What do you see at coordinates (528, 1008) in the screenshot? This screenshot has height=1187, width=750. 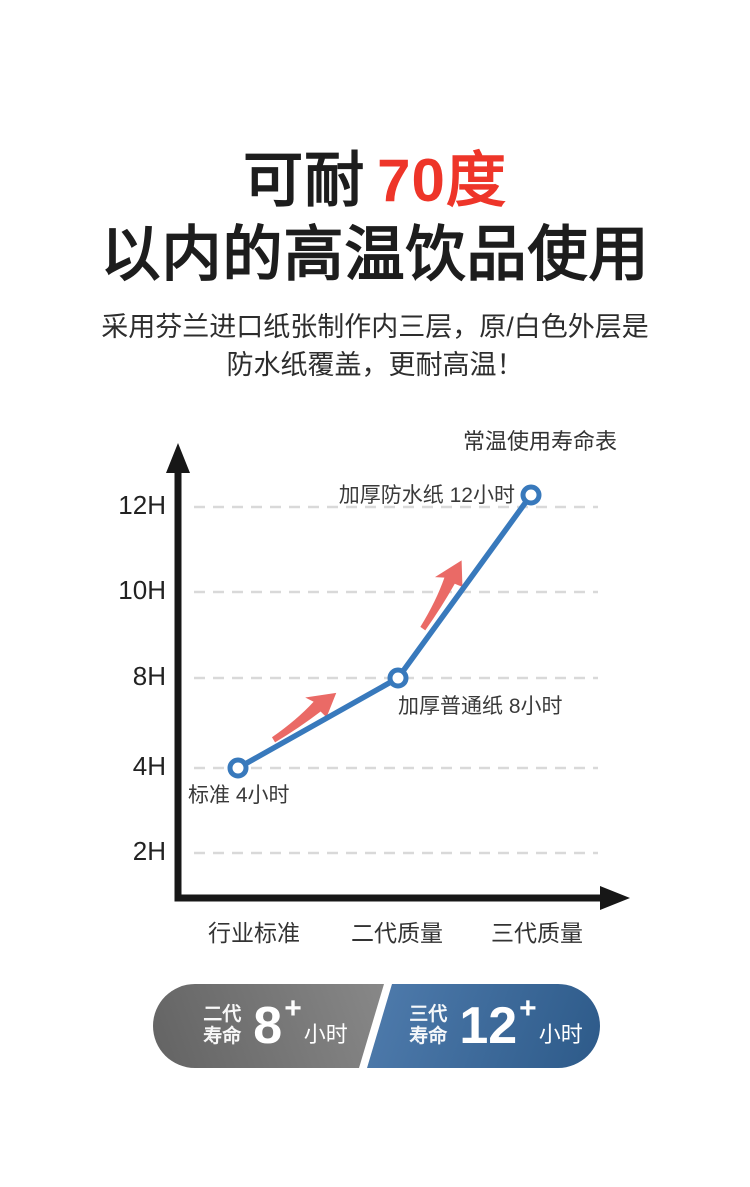 I see `gen3-plus-sign: +` at bounding box center [528, 1008].